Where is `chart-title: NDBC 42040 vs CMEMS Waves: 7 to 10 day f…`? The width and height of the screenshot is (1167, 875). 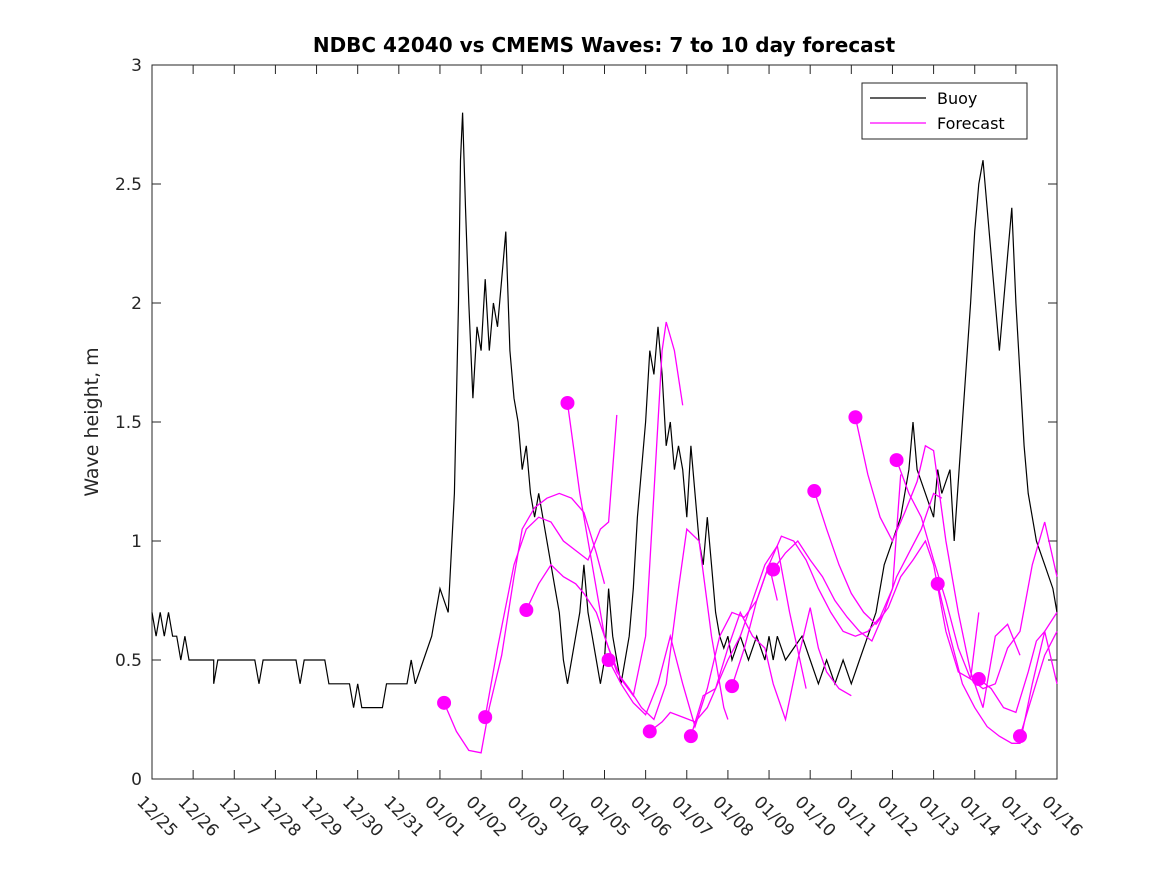
chart-title: NDBC 42040 vs CMEMS Waves: 7 to 10 day f… is located at coordinates (604, 45).